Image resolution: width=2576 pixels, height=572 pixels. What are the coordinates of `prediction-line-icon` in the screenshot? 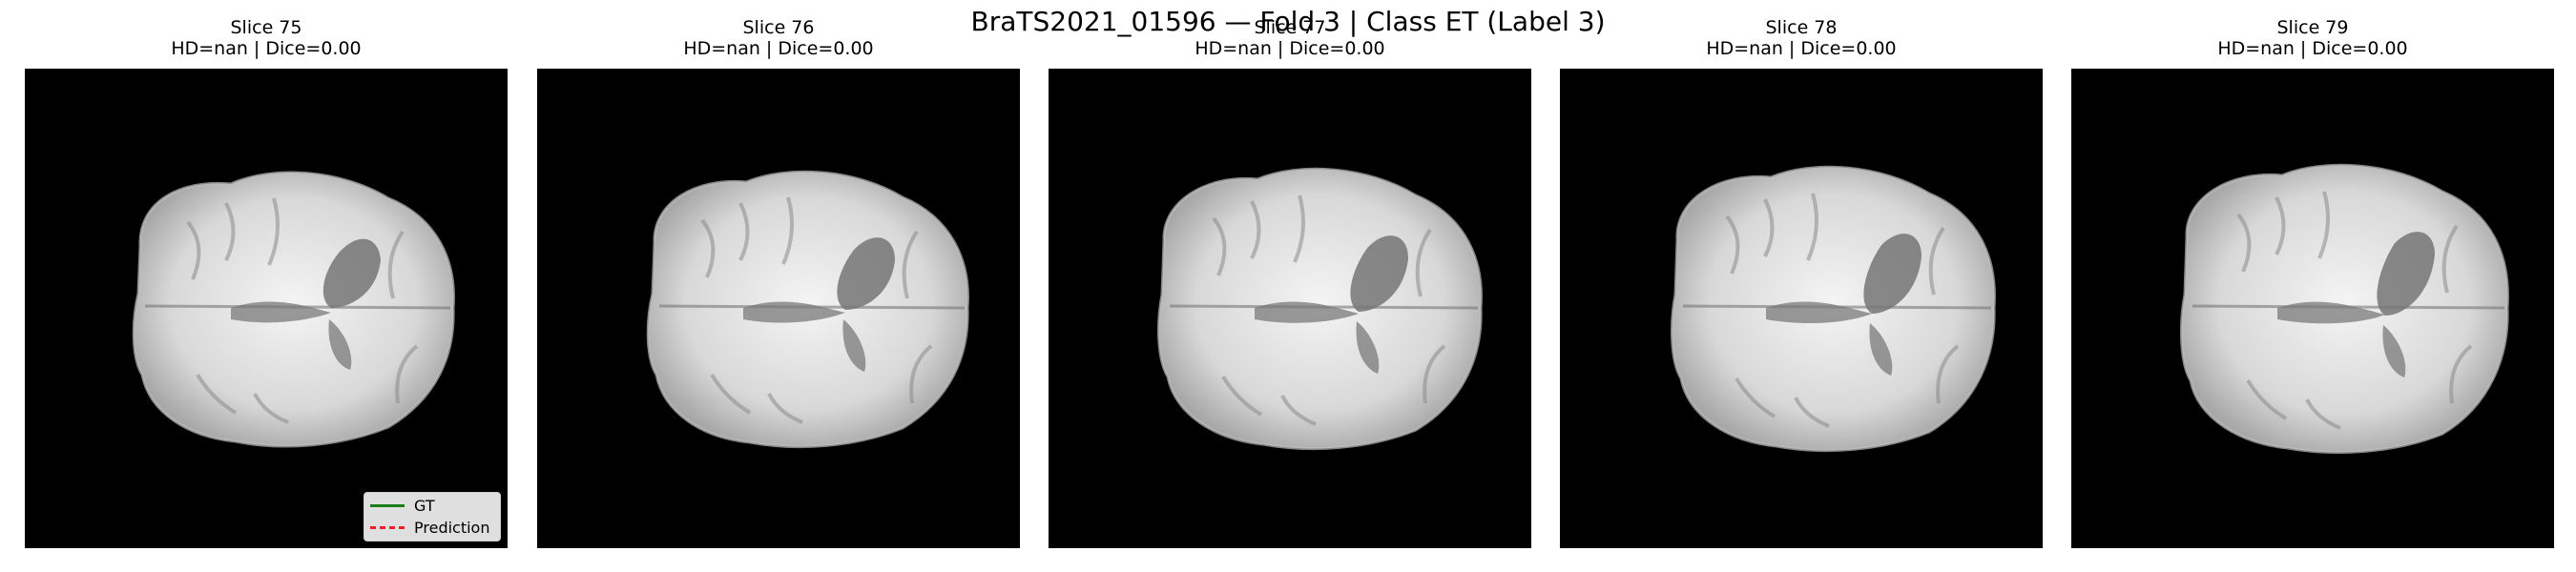 It's located at (387, 527).